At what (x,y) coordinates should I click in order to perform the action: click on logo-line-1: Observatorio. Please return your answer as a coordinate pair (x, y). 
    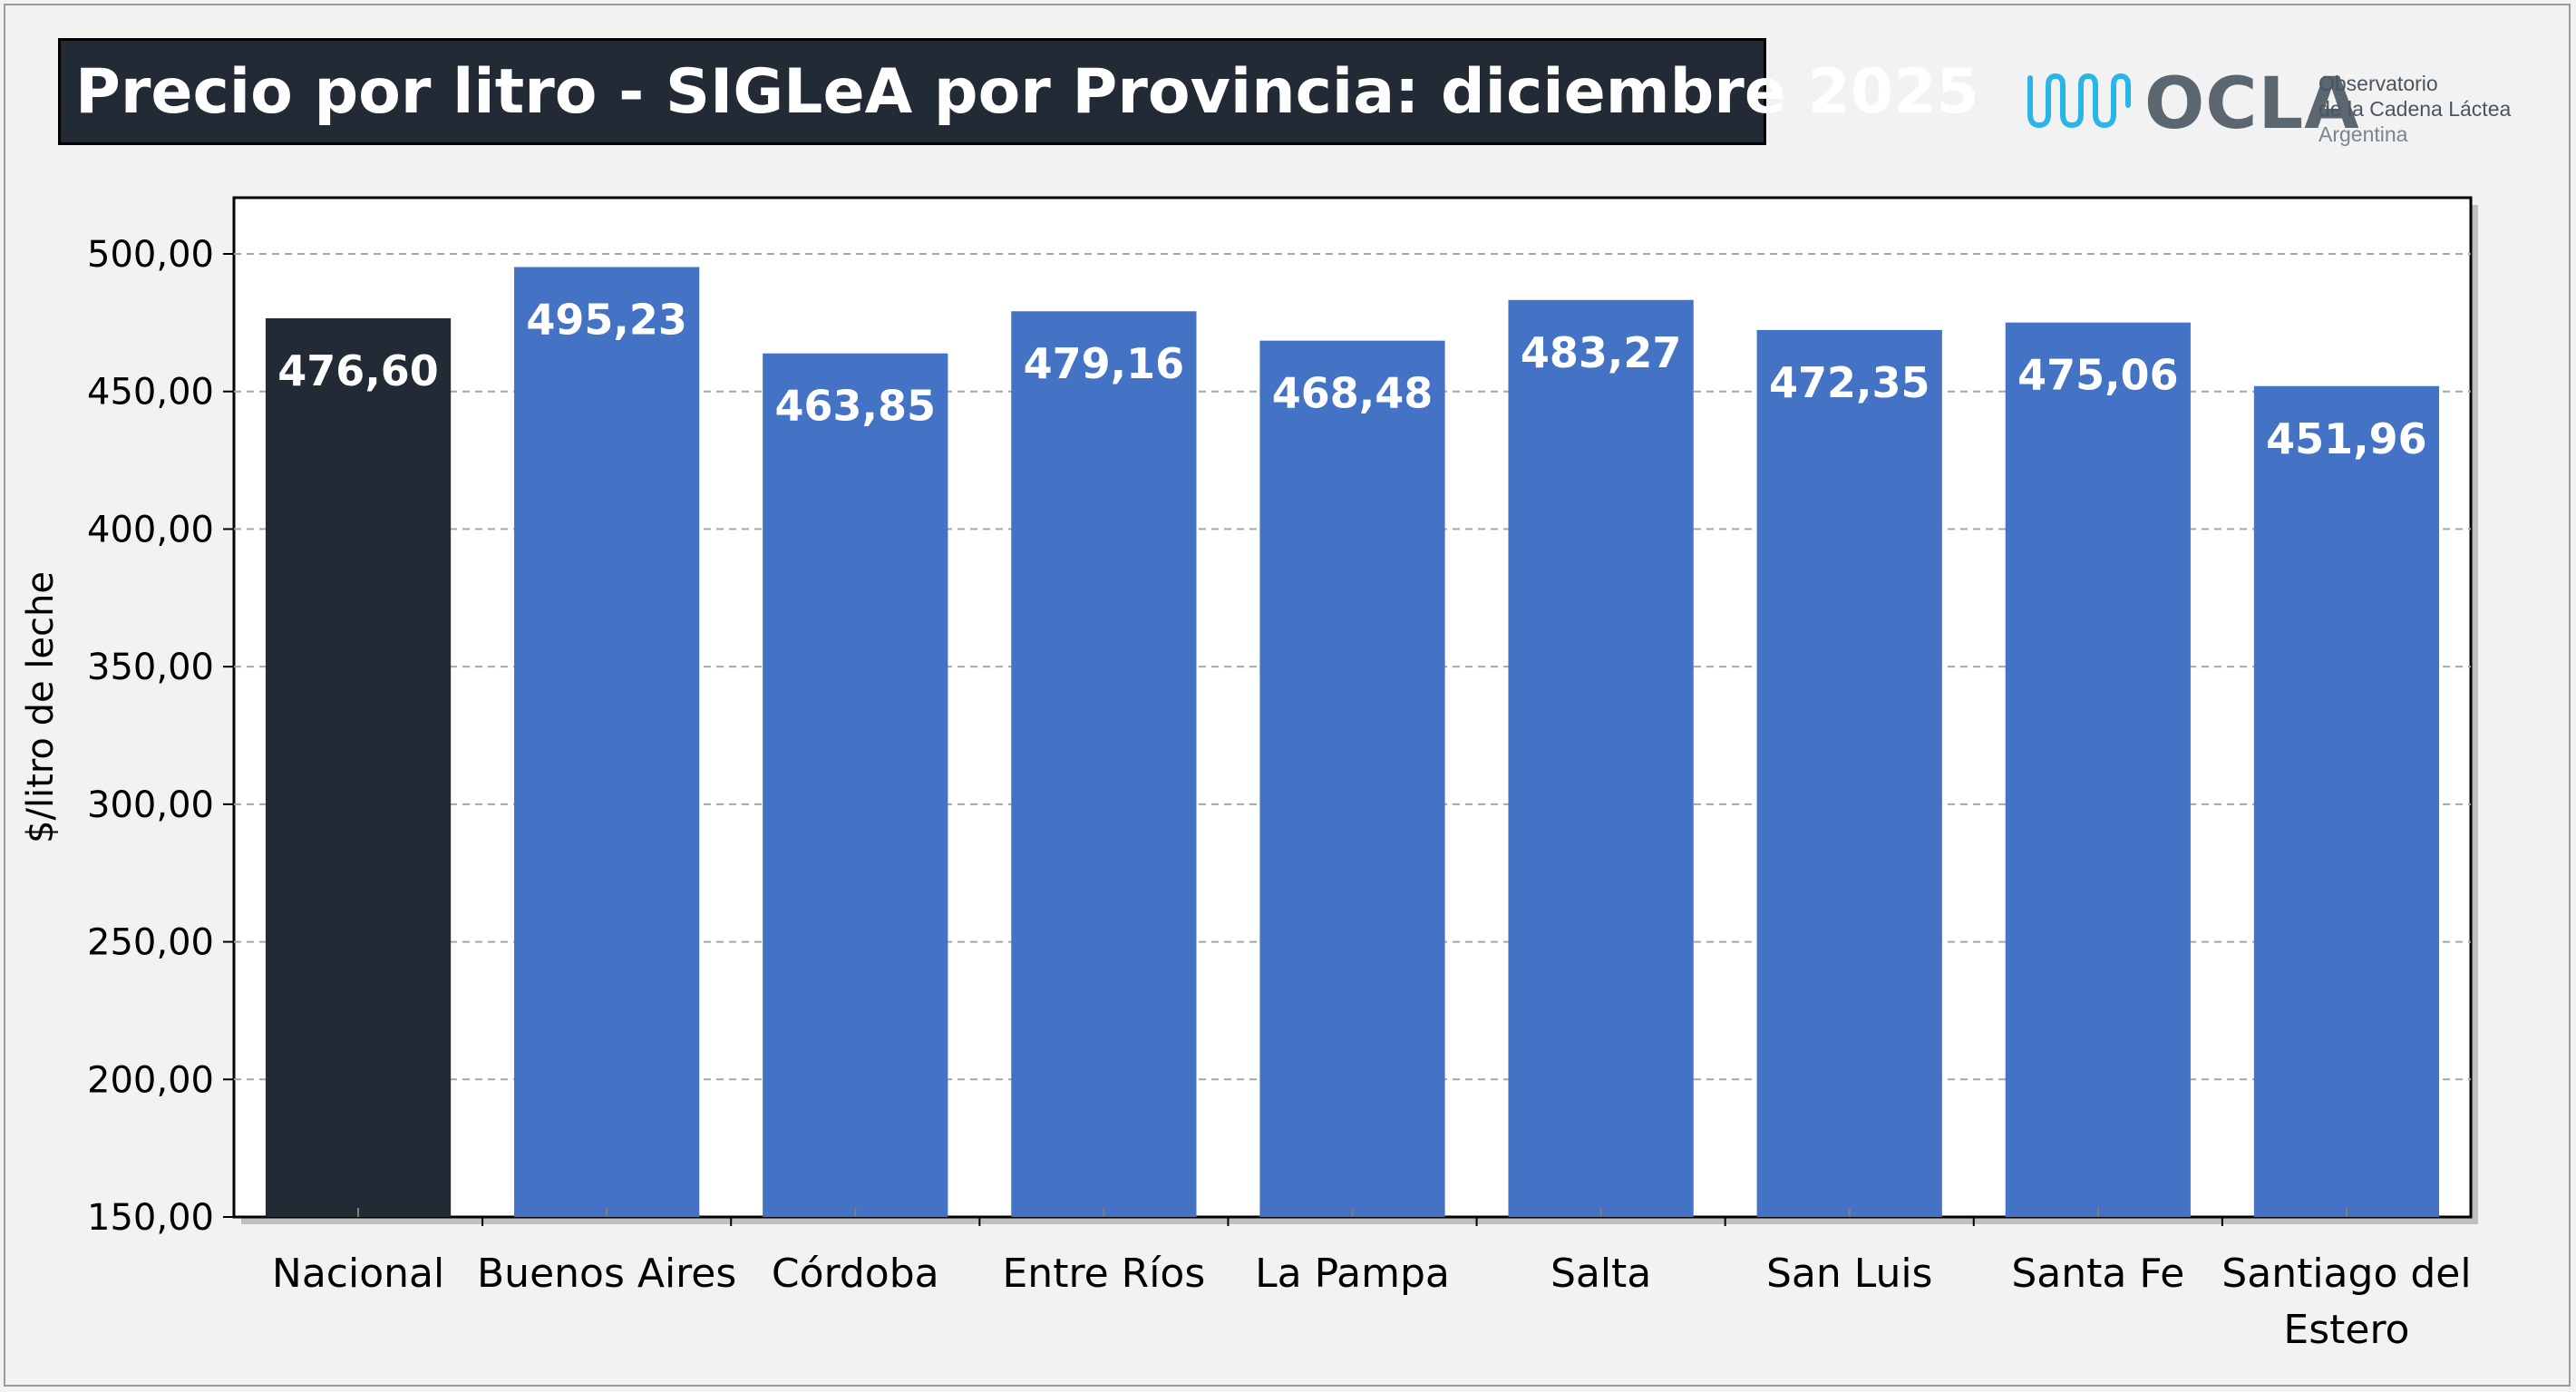
    Looking at the image, I should click on (2378, 83).